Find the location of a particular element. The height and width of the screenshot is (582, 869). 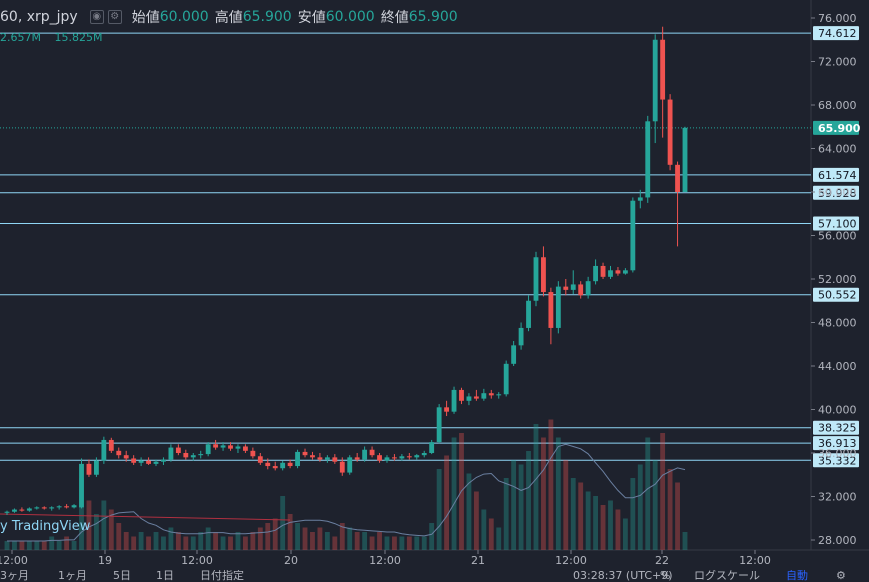

range-5d: 5日 is located at coordinates (122, 576).